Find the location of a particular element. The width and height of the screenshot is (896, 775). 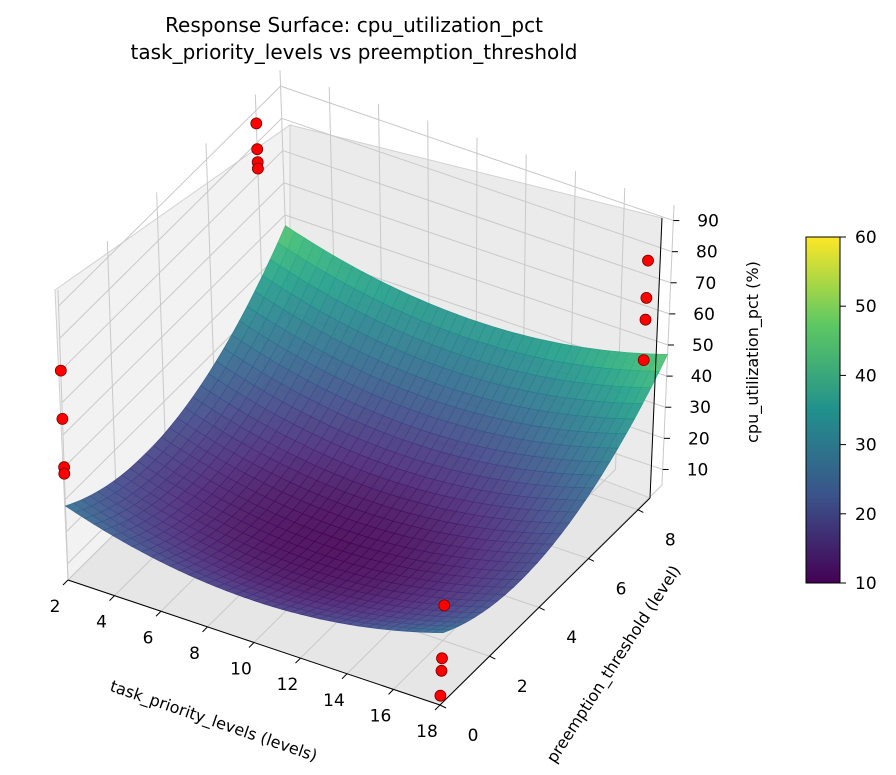

colorbar-tick-label: 30 is located at coordinates (866, 446).